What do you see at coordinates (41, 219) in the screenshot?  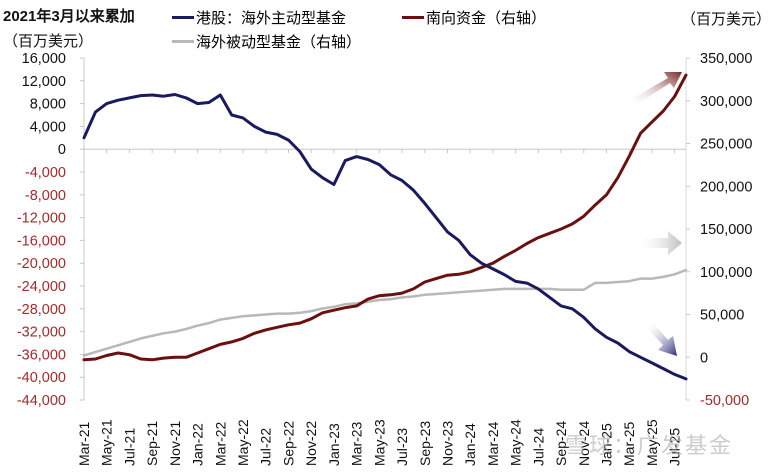 I see `left-axis-tick-label: -12,000` at bounding box center [41, 219].